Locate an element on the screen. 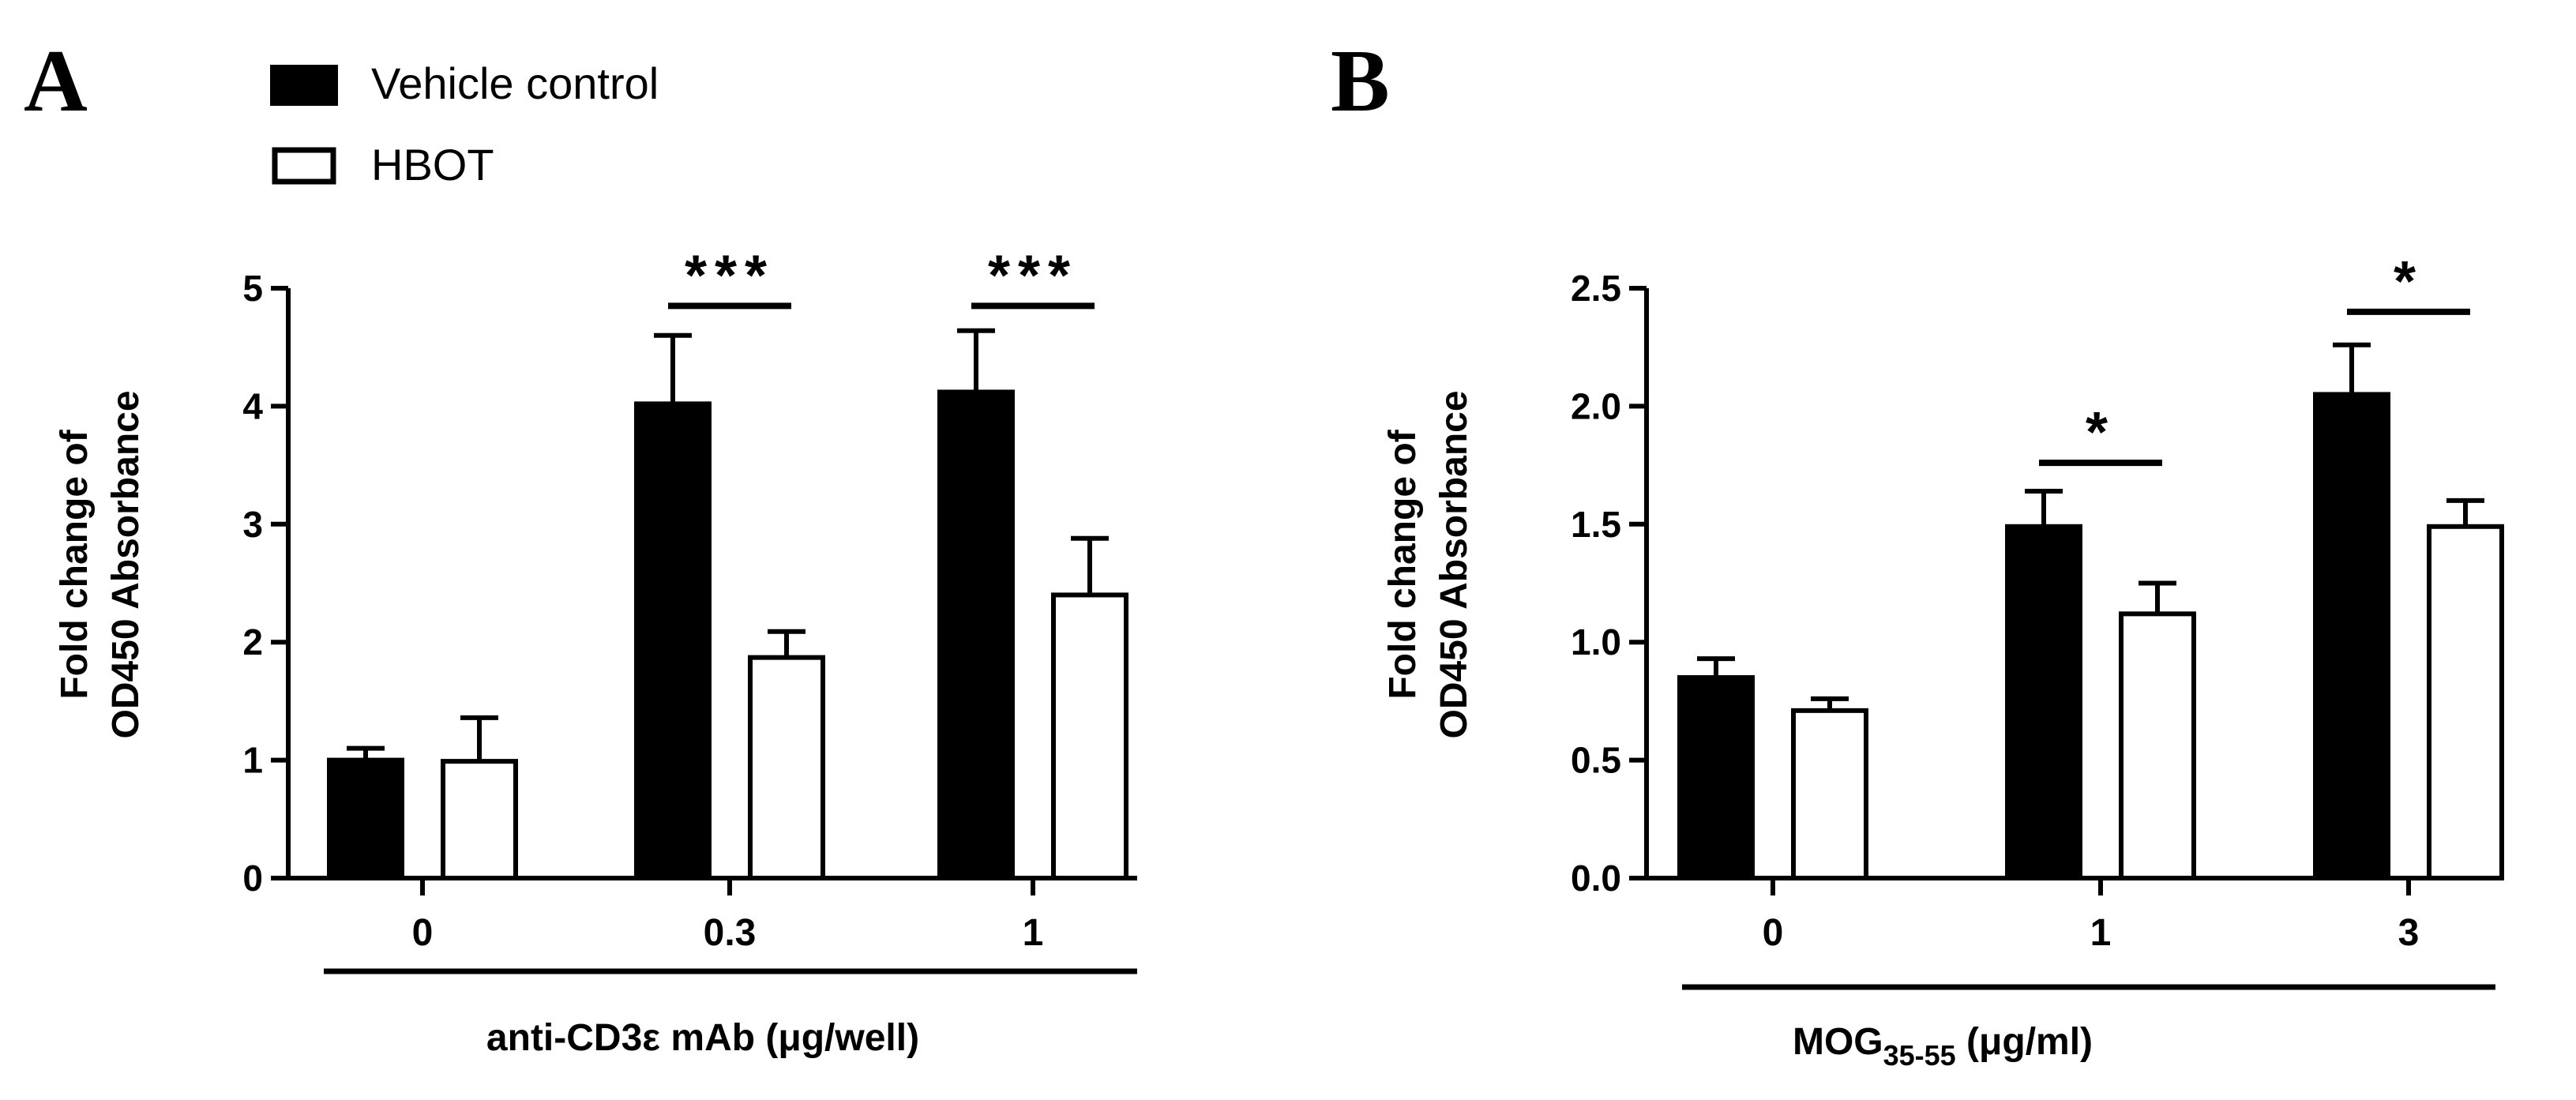  panel-b-ytick-label: 1.5 is located at coordinates (1596, 524).